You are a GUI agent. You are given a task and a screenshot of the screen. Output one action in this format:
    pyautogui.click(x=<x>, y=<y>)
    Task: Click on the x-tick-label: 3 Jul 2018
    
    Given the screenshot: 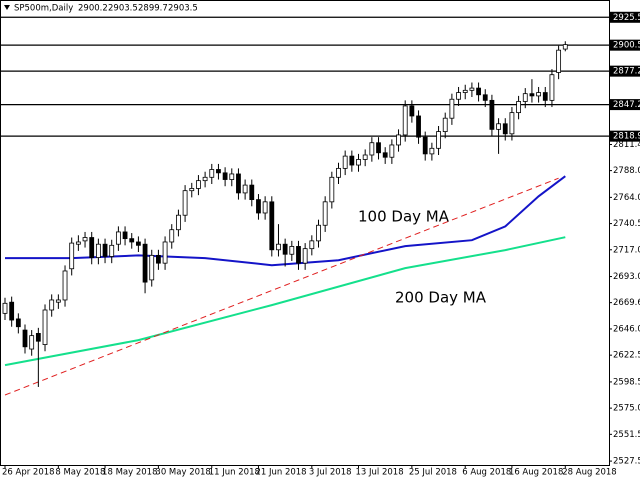 What is the action you would take?
    pyautogui.click(x=330, y=473)
    